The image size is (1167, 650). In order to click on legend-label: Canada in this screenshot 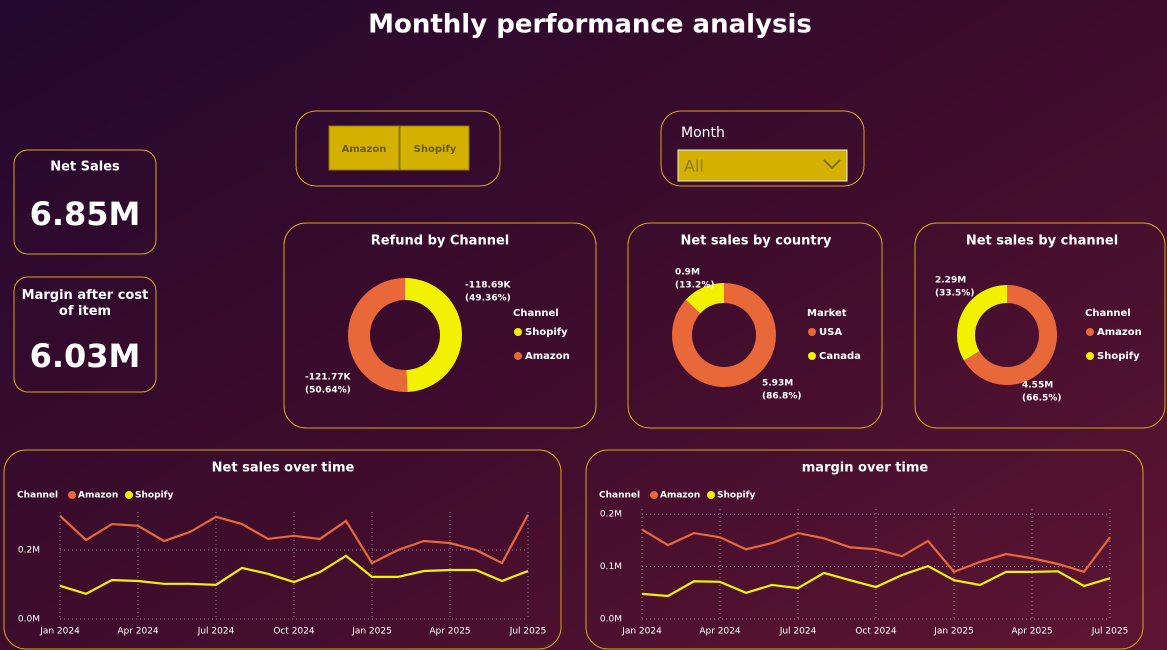, I will do `click(840, 356)`.